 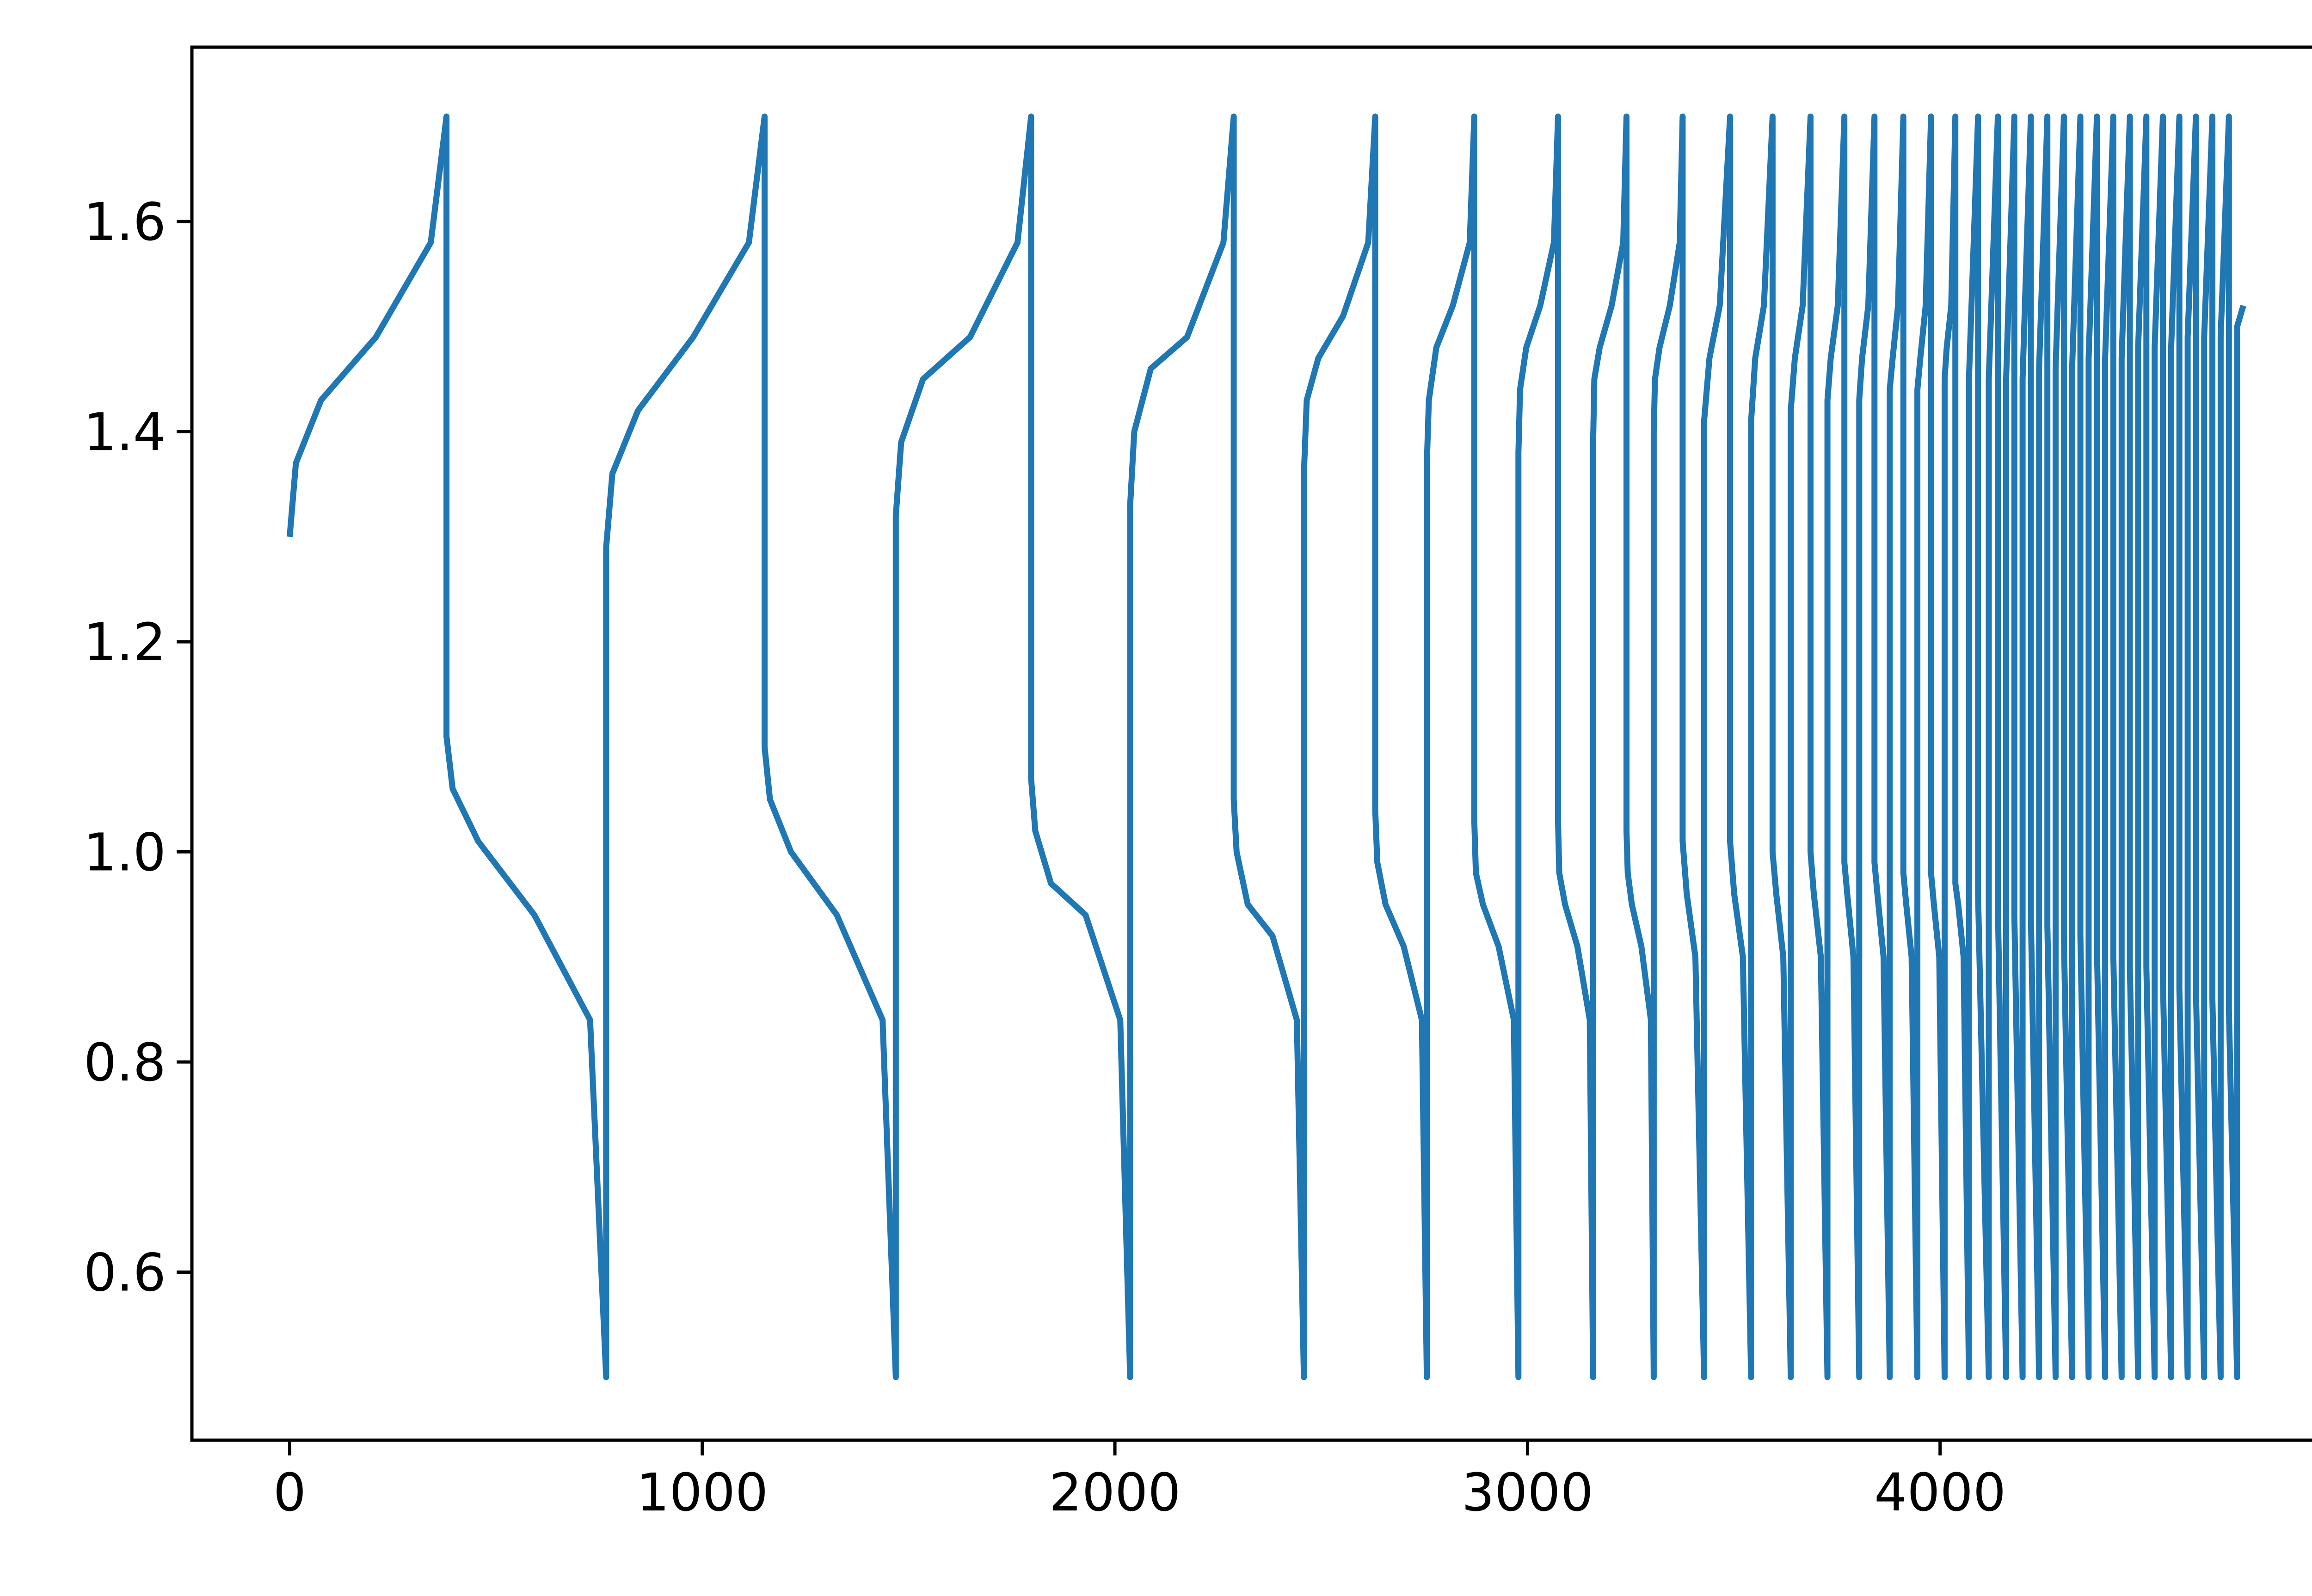 I want to click on x-tick-label: 2000, so click(x=1115, y=1493).